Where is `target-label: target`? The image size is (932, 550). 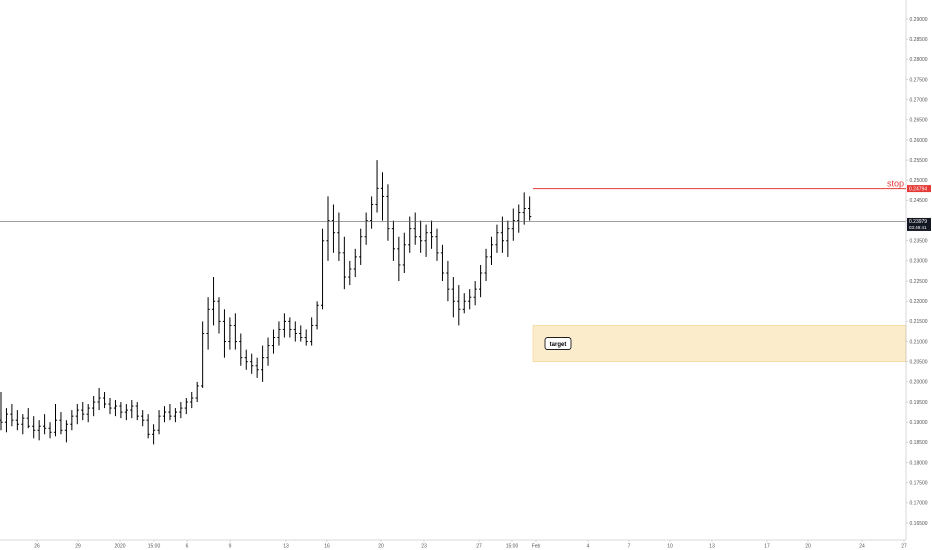
target-label: target is located at coordinates (558, 345).